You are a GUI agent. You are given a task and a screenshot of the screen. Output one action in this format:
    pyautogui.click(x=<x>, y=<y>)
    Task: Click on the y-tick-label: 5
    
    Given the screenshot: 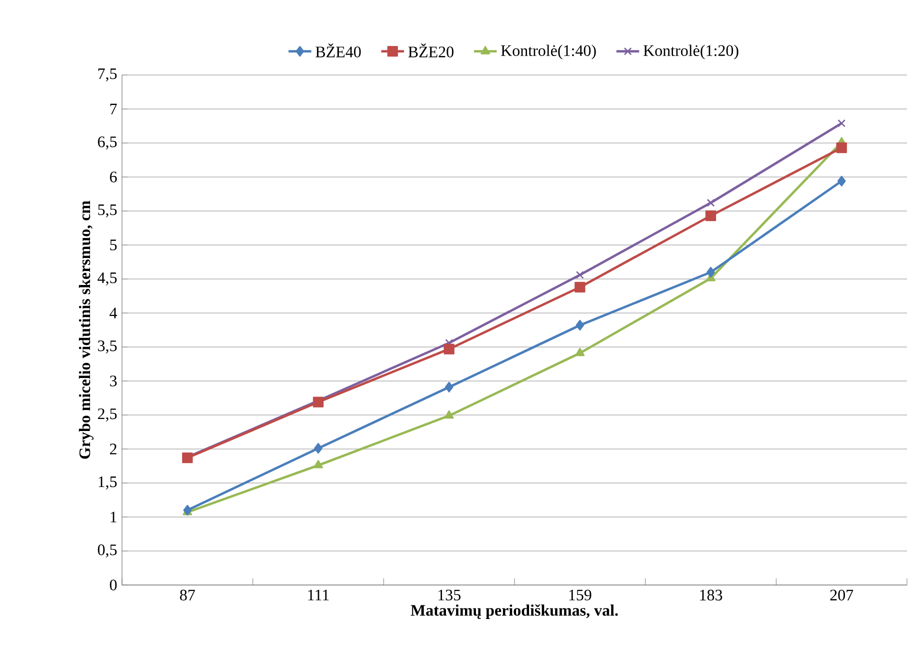 What is the action you would take?
    pyautogui.click(x=113, y=245)
    